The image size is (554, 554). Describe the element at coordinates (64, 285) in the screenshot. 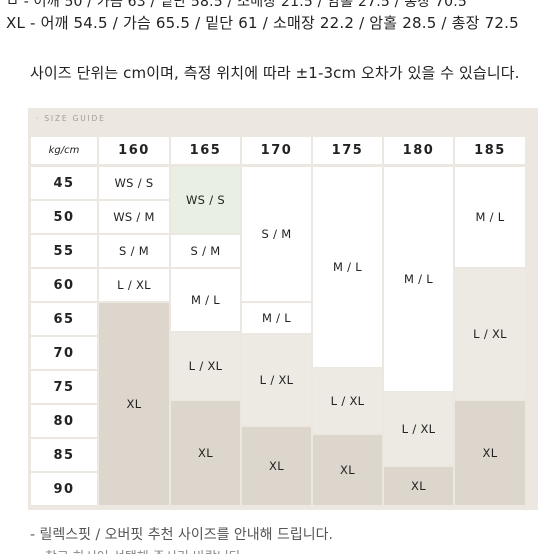

I see `weight-header-60: 60` at that location.